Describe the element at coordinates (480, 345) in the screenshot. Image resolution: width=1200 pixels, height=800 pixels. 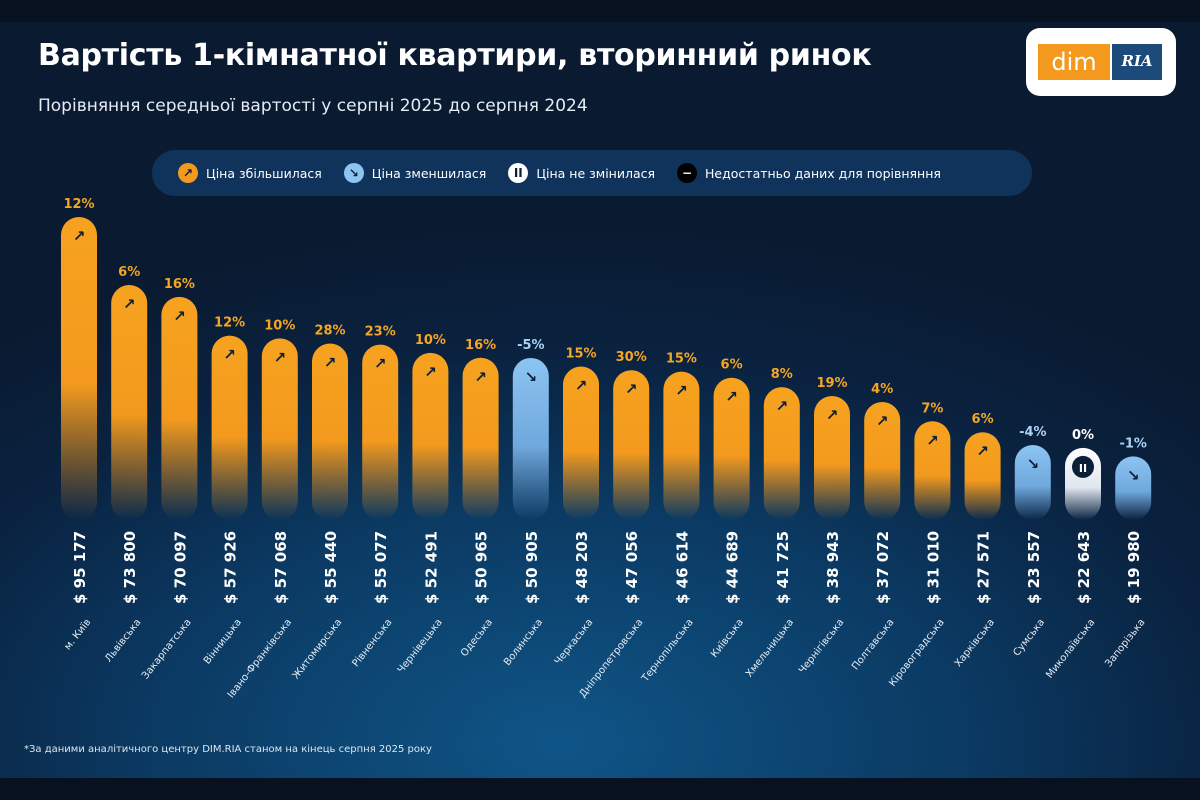
I see `change-label: 16%` at that location.